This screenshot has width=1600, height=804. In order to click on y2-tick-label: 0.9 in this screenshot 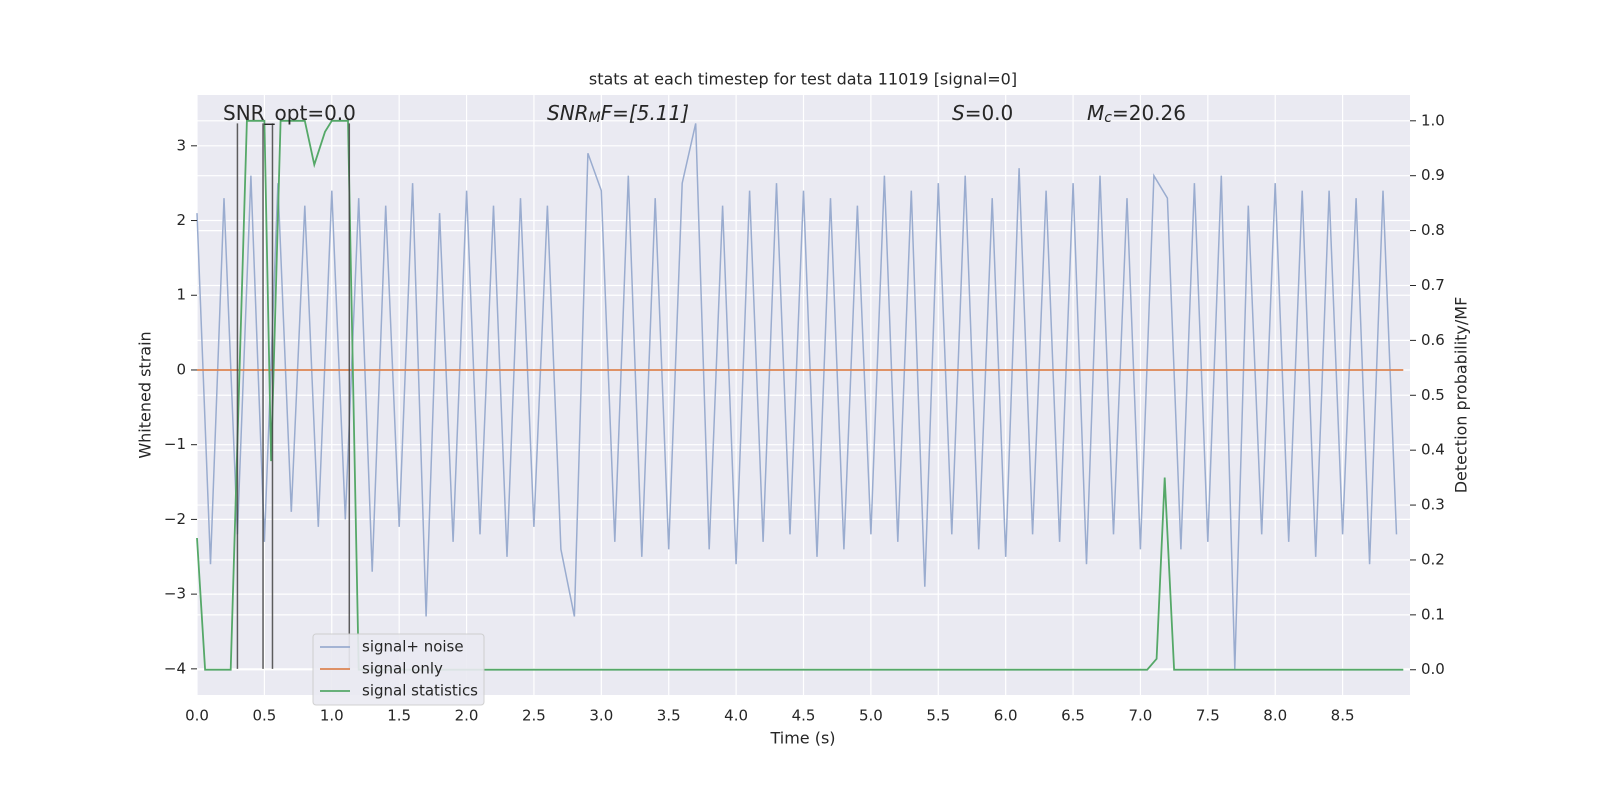, I will do `click(1433, 175)`.